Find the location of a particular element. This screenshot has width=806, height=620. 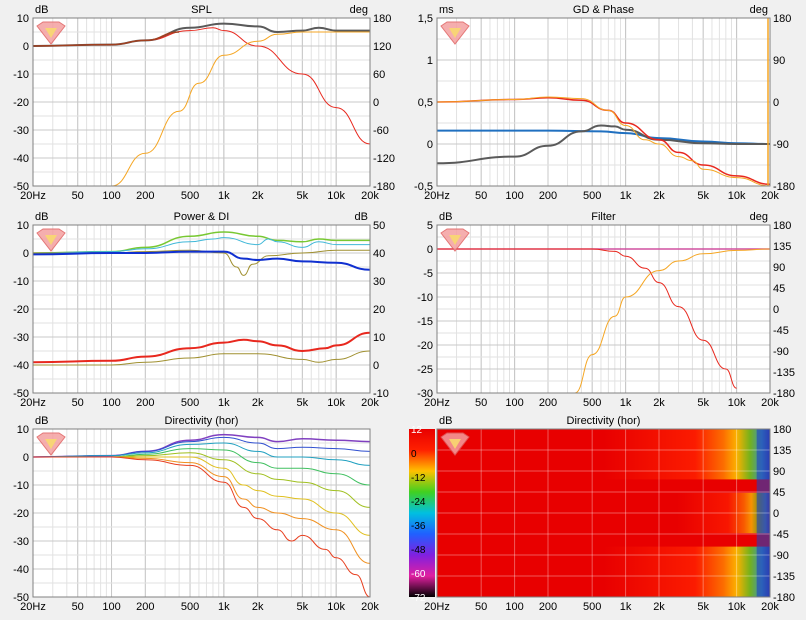

series-group is located at coordinates (201, 515).